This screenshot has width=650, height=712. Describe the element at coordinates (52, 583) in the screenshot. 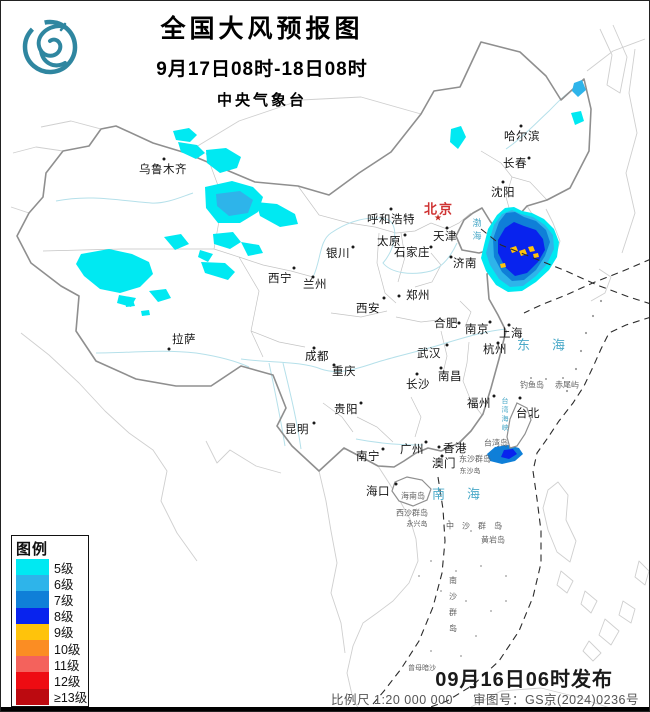

I see `legend-item: 6级` at that location.